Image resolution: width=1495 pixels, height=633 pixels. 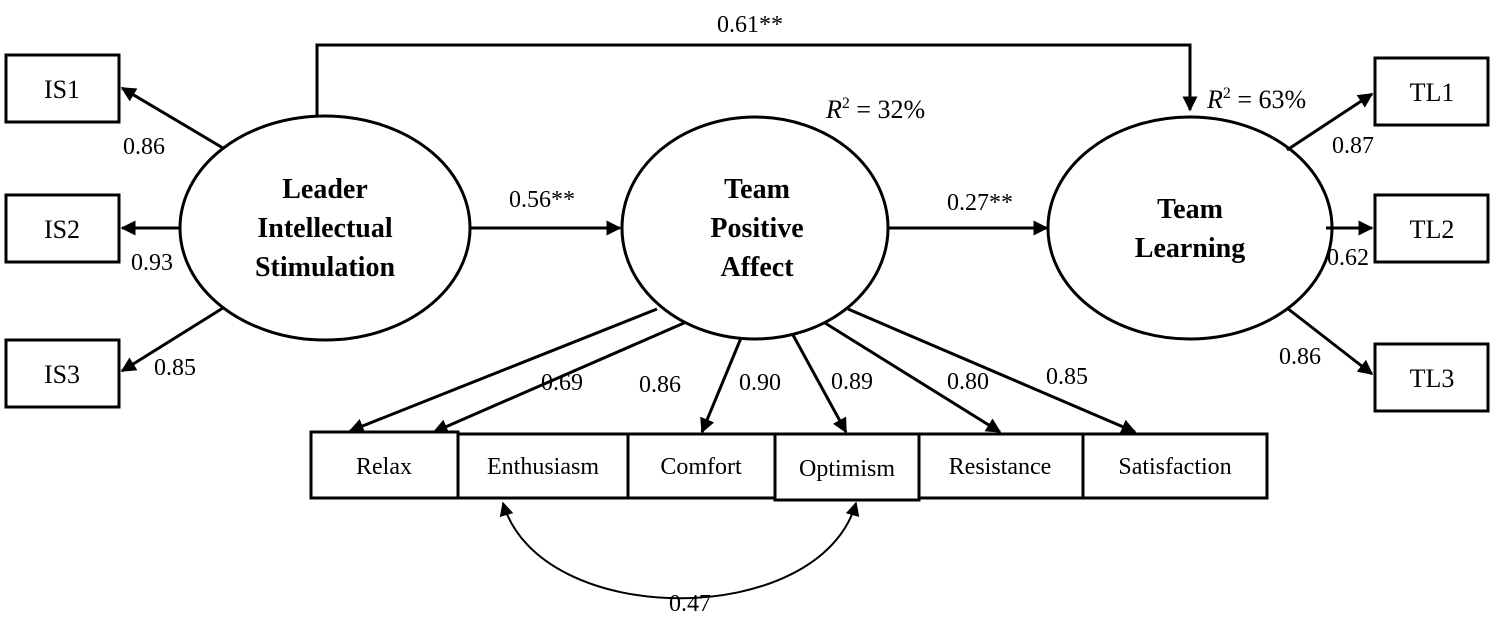 I want to click on indicator-tl2: TL2, so click(x=1431, y=228).